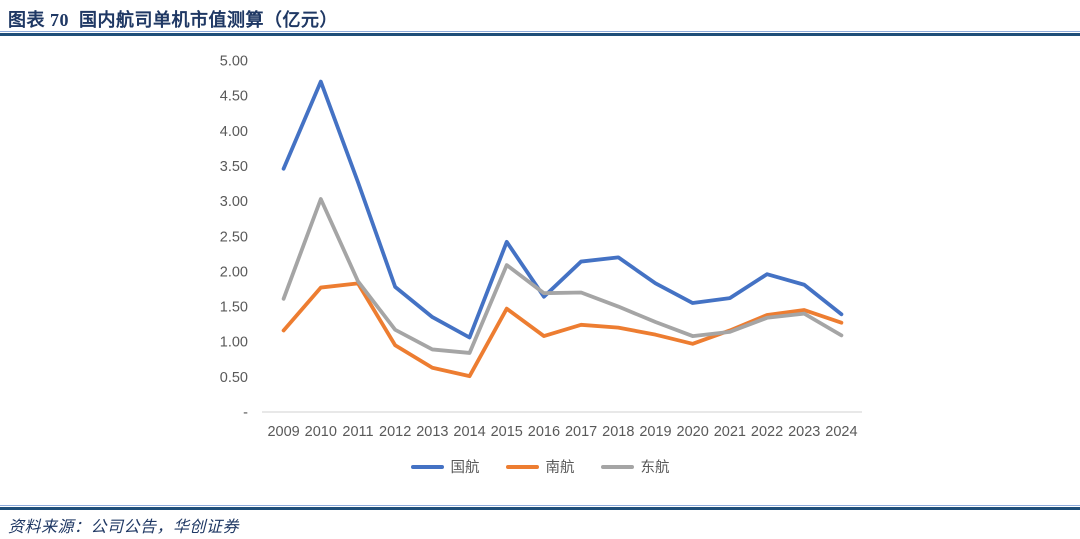 This screenshot has width=1080, height=539. I want to click on y-tick-label: 0.50, so click(234, 378).